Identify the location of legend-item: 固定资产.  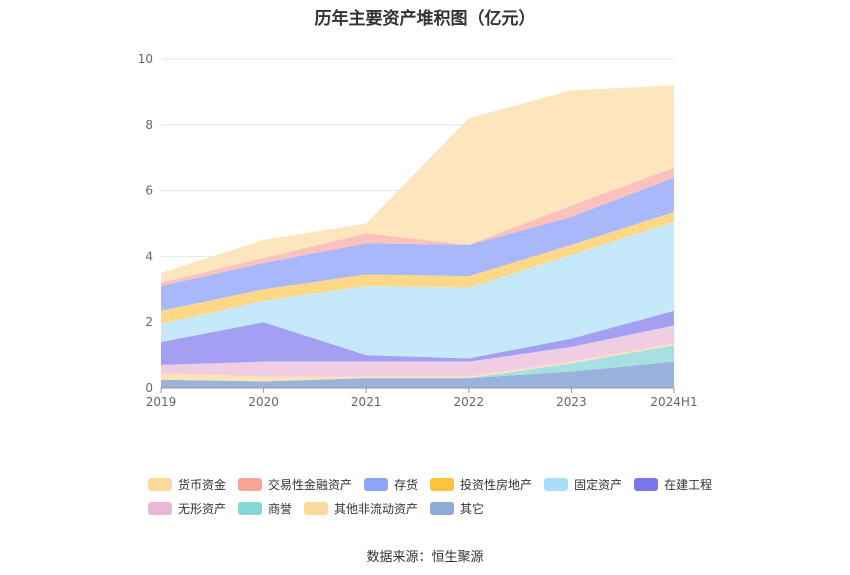
(583, 484).